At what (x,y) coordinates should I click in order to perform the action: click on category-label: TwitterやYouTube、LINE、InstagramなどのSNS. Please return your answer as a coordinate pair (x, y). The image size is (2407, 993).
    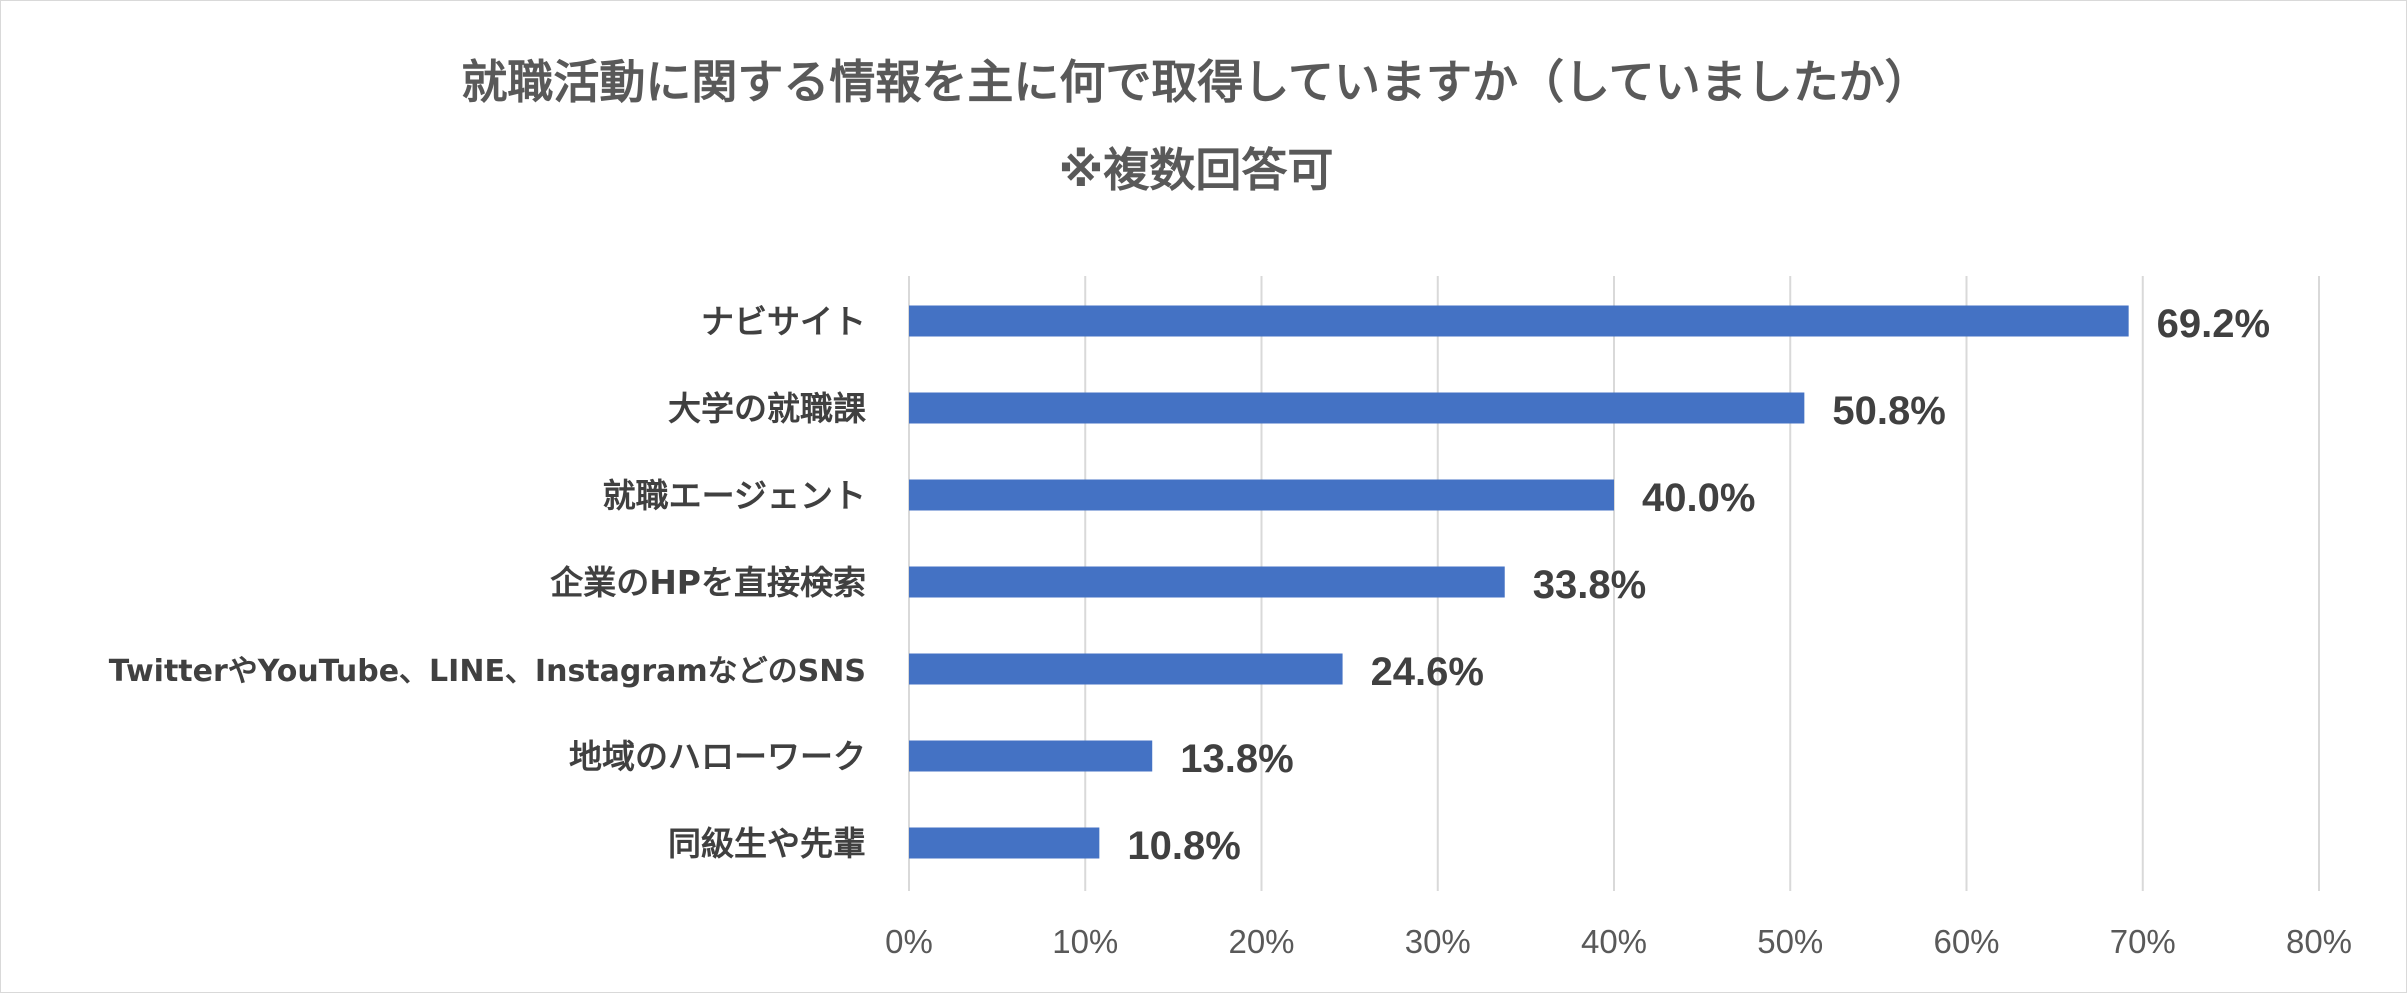
    Looking at the image, I should click on (487, 671).